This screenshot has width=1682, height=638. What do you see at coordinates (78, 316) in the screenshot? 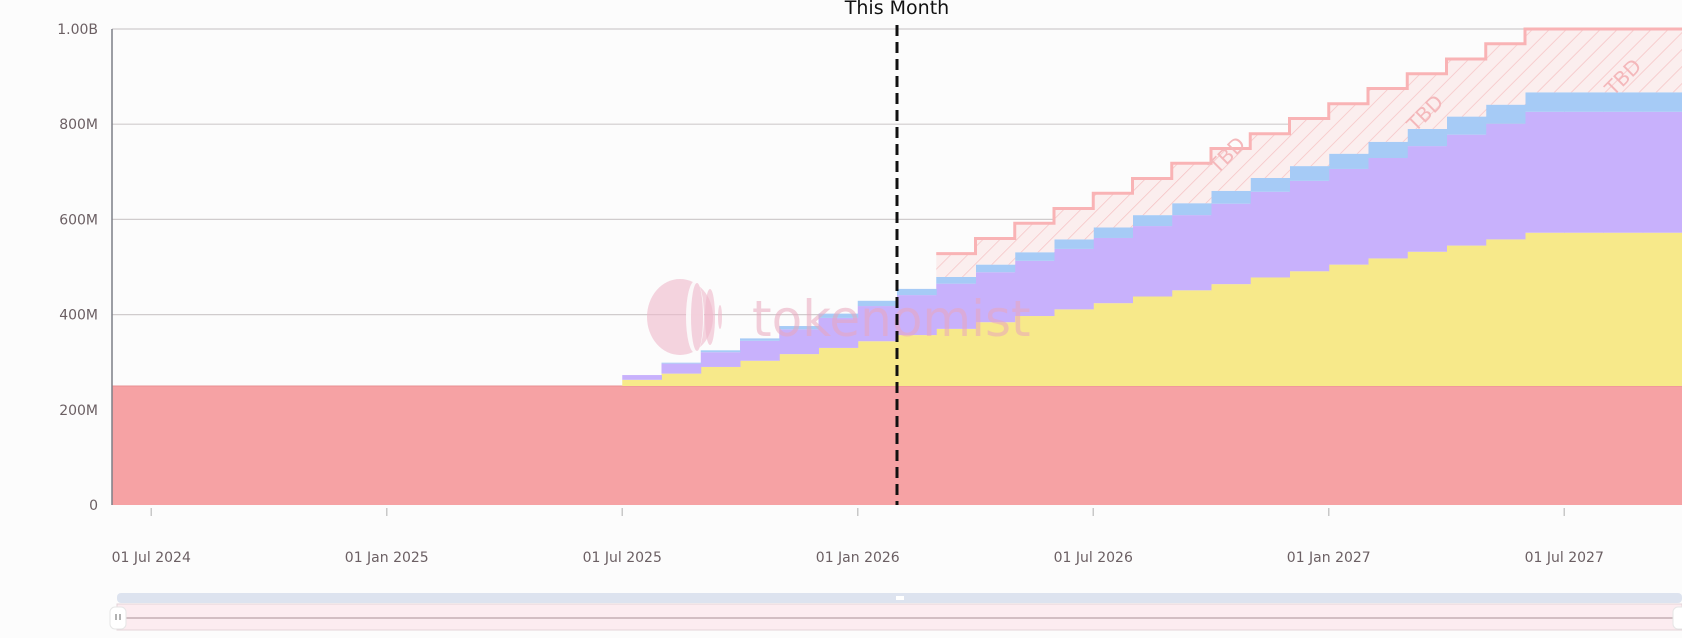
I see `y-tick-label: 400M` at bounding box center [78, 316].